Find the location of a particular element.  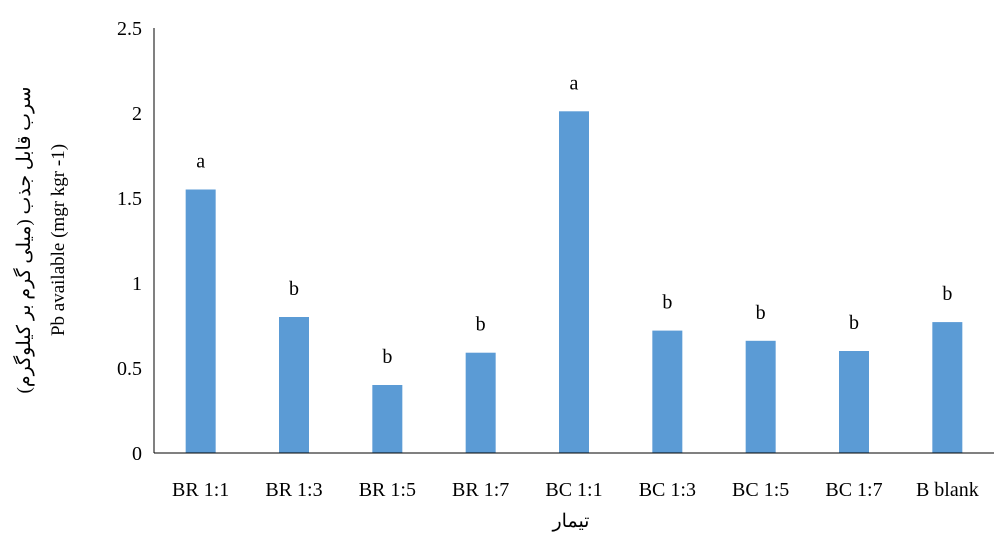

x-tick-label: BR 1:1 is located at coordinates (200, 490).